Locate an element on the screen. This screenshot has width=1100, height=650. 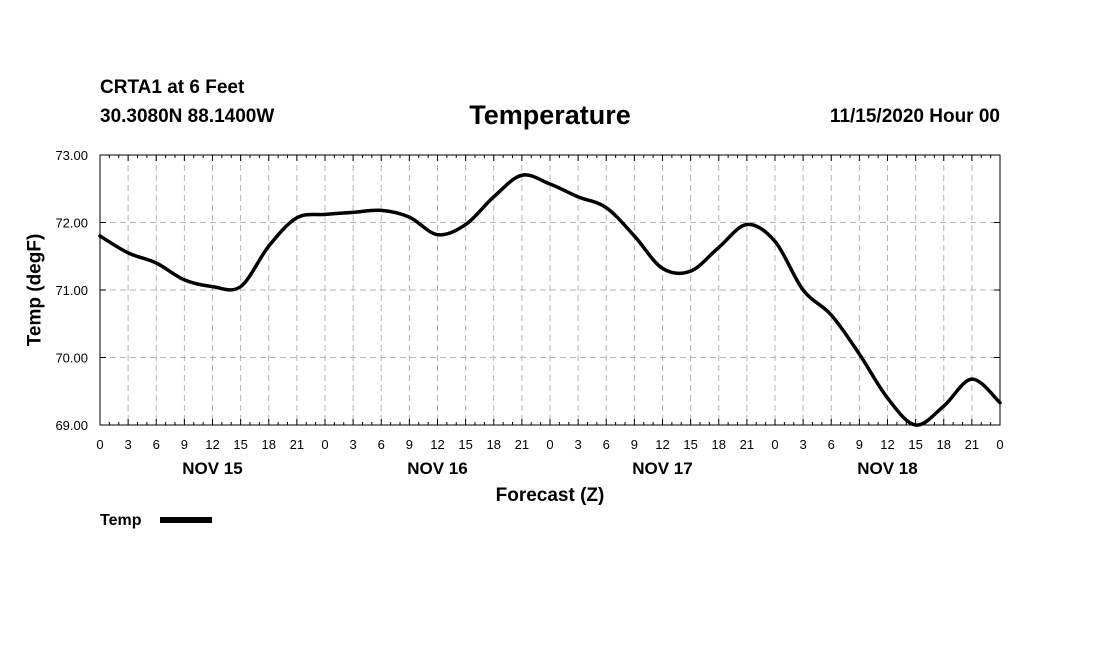
forecast-cycle-label: 11/15/2020 Hour 00 is located at coordinates (914, 116).